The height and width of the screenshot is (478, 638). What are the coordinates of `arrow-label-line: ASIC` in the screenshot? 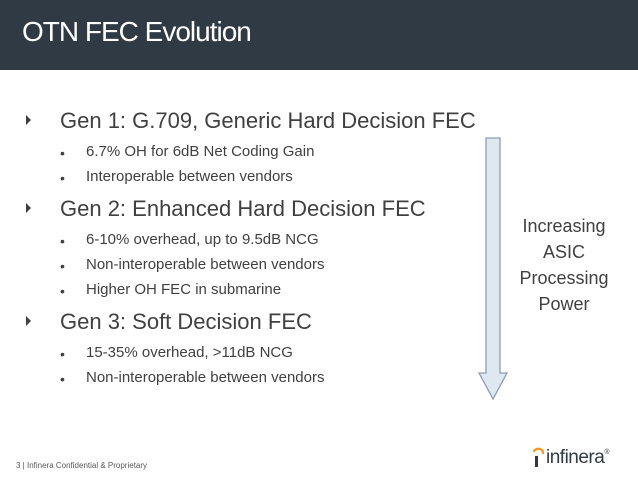 It's located at (563, 252).